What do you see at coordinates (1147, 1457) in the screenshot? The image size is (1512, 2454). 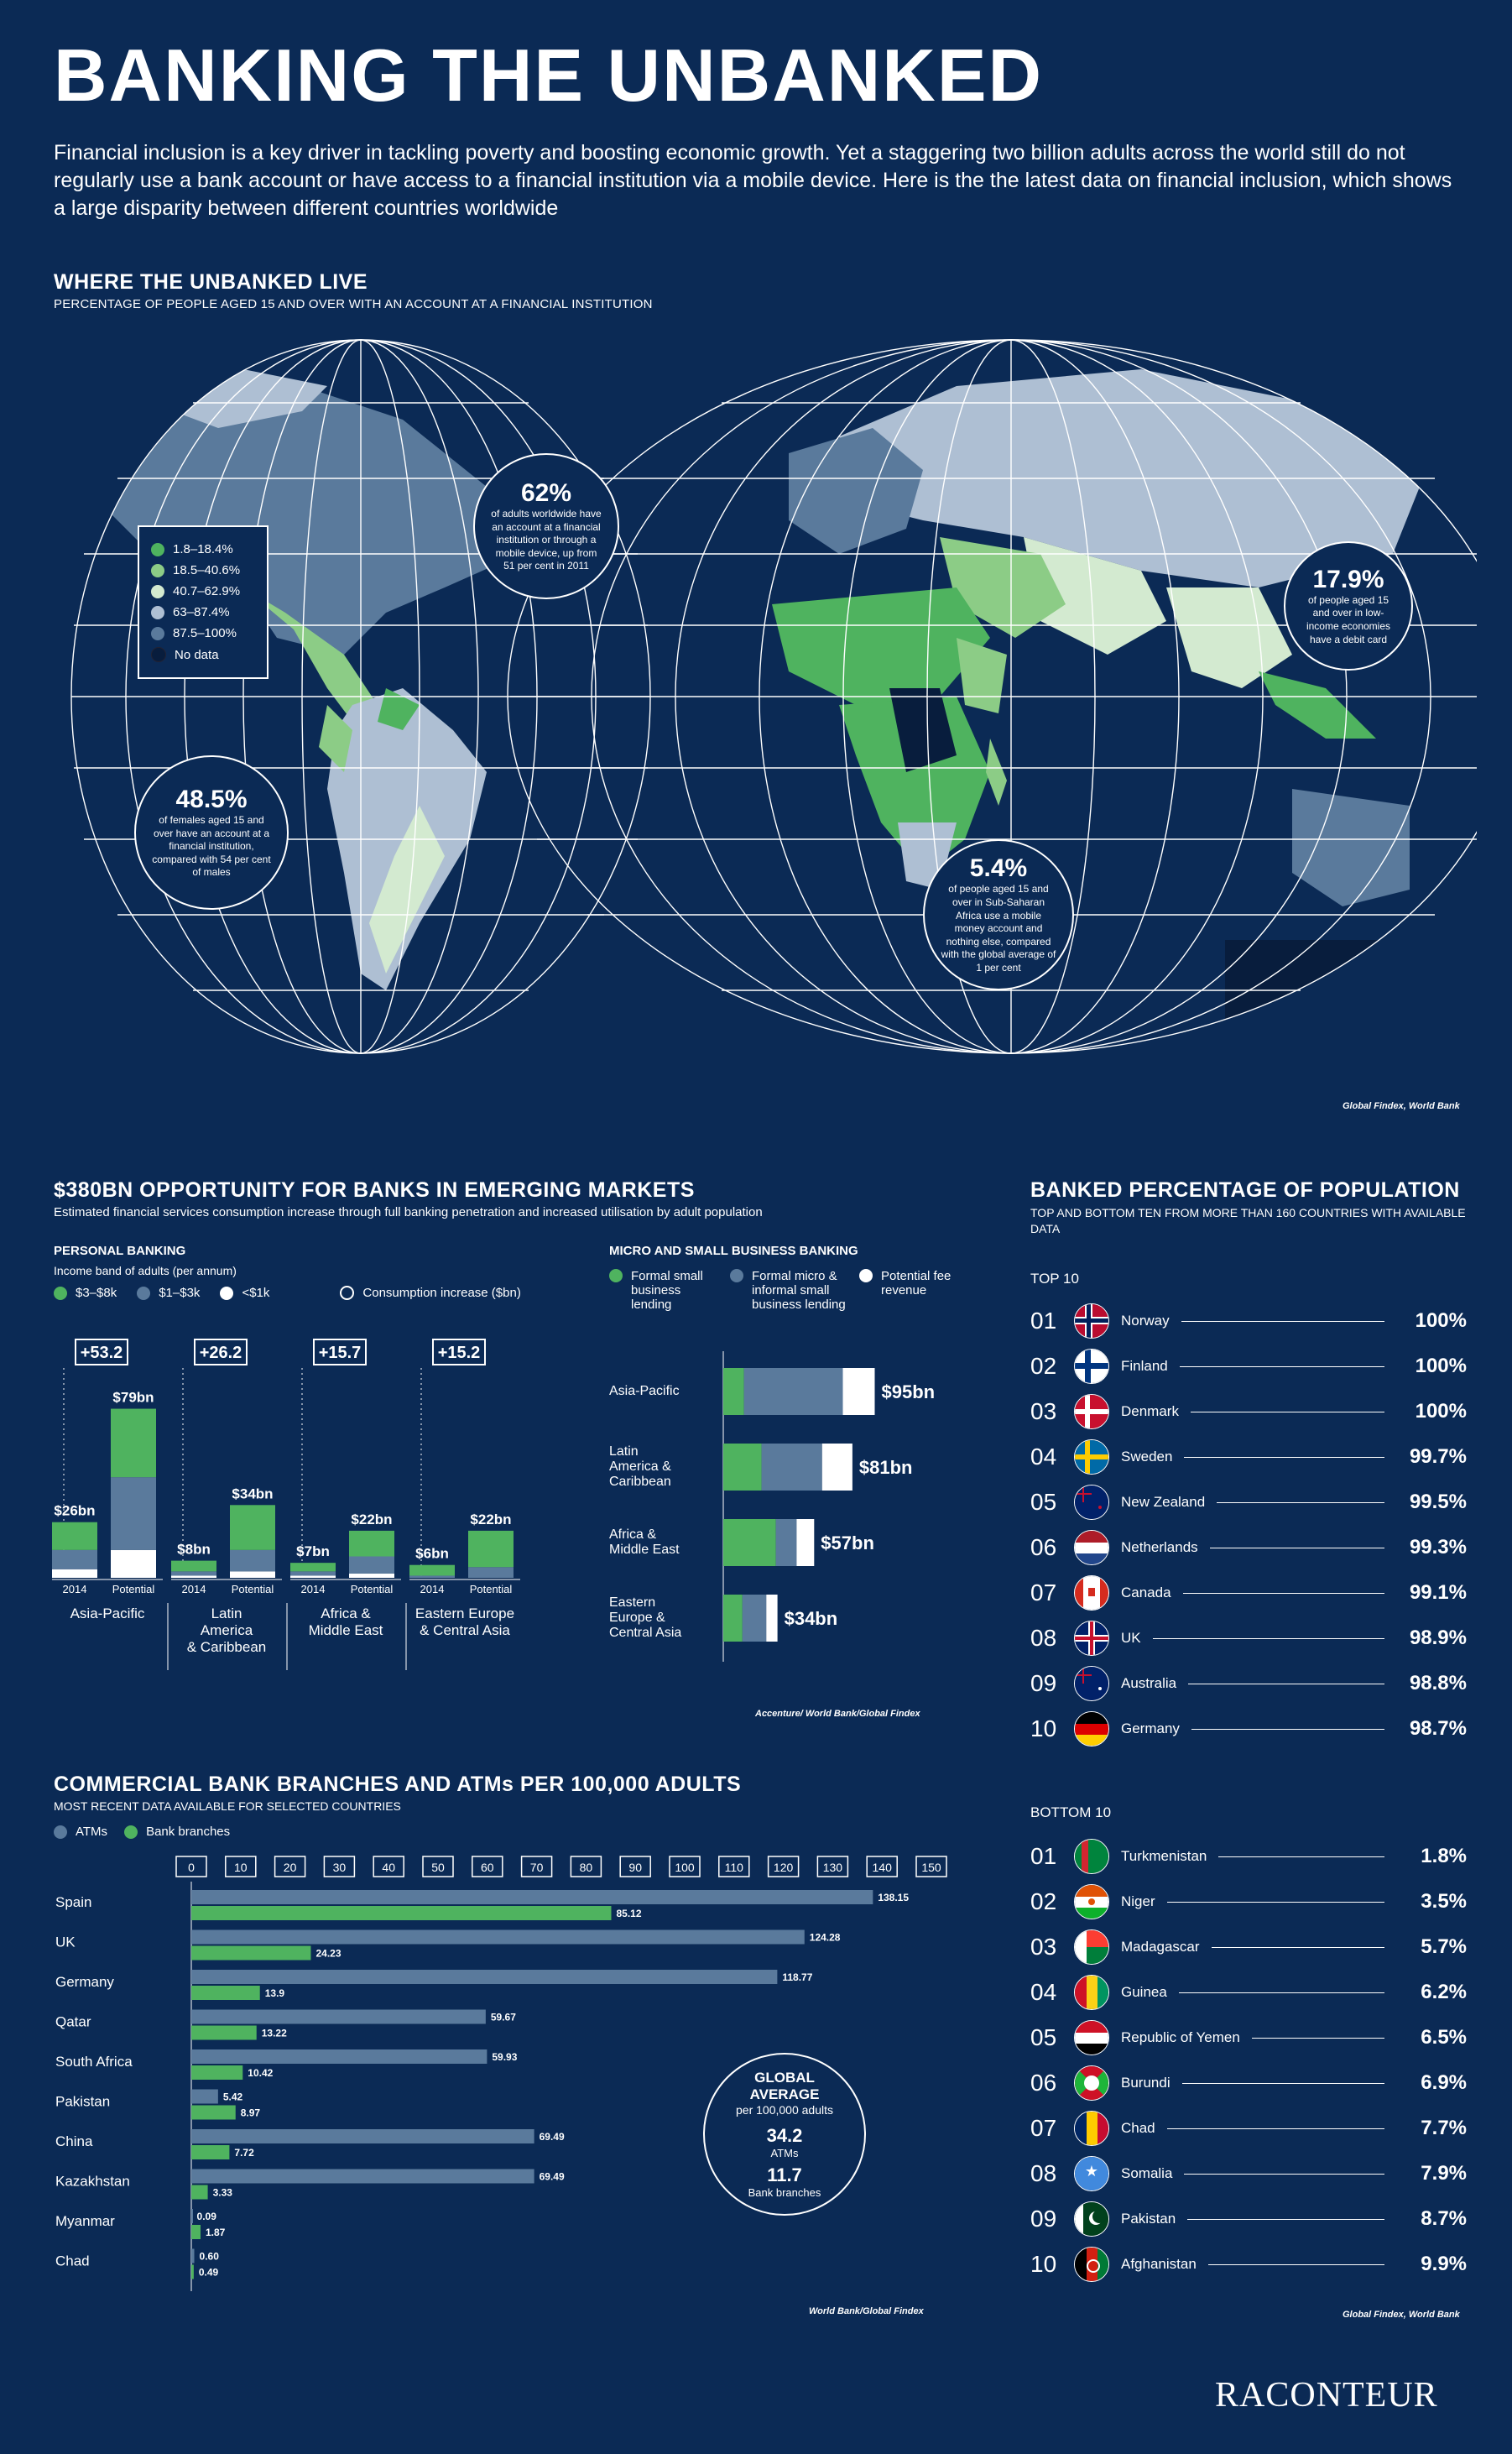 I see `country-name: Sweden` at bounding box center [1147, 1457].